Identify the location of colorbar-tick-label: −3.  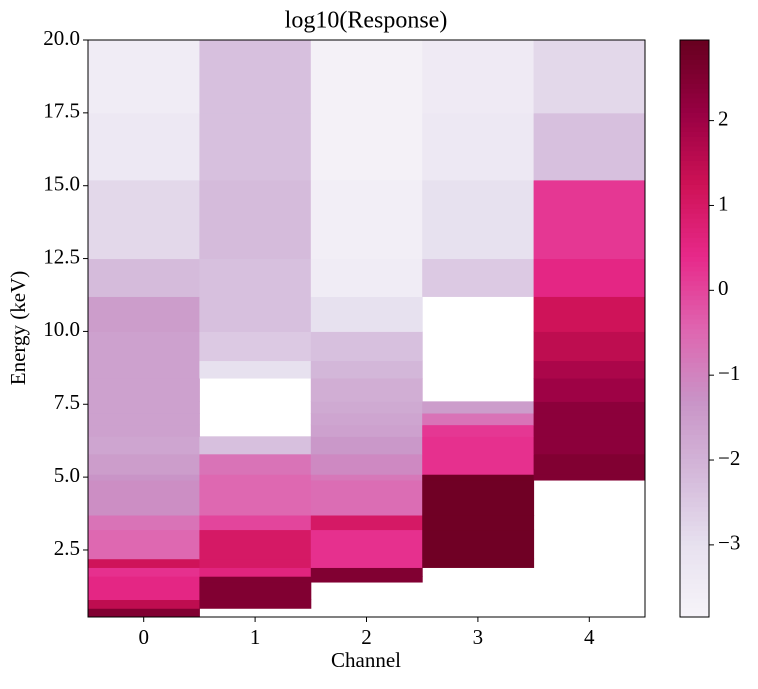
(729, 543).